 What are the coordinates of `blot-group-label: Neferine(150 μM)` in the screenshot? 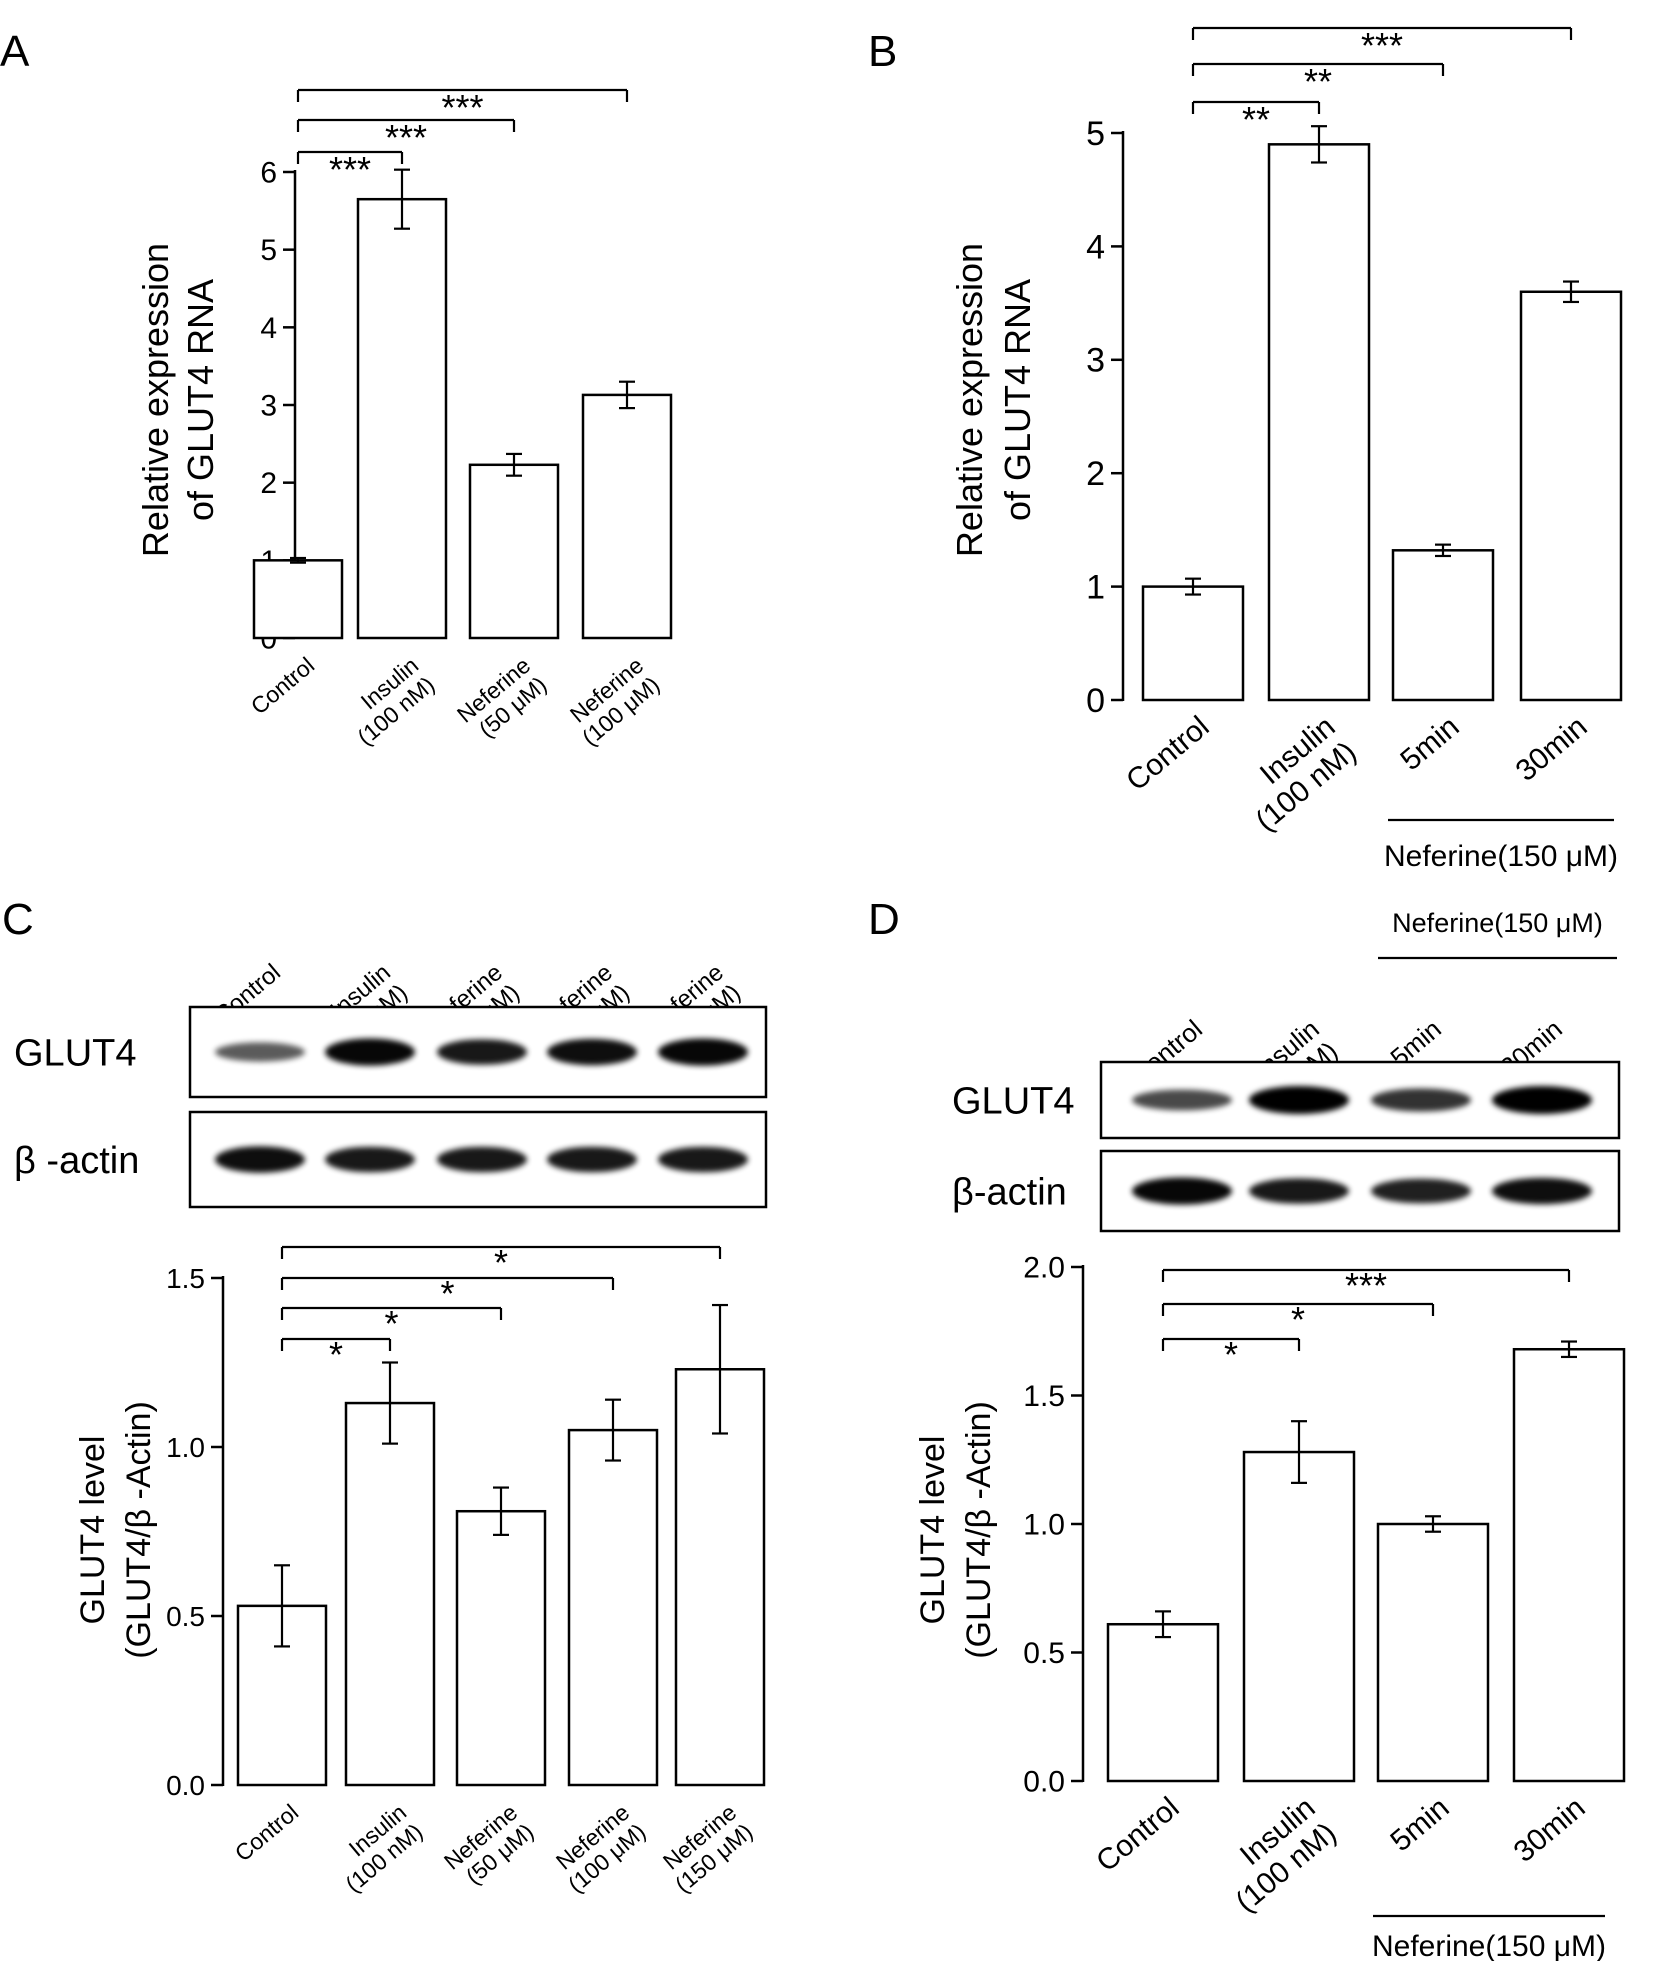 It's located at (1497, 923).